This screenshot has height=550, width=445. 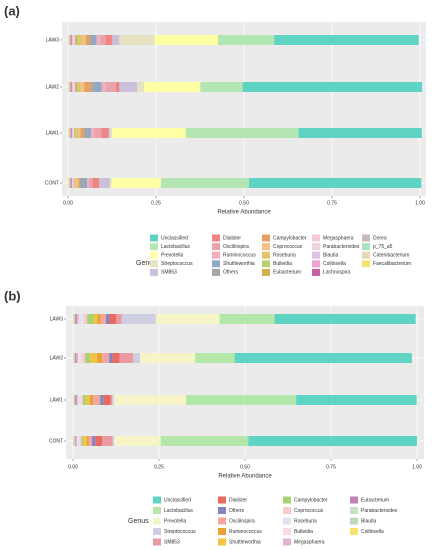 What do you see at coordinates (309, 511) in the screenshot?
I see `legend-label: Coprococcus` at bounding box center [309, 511].